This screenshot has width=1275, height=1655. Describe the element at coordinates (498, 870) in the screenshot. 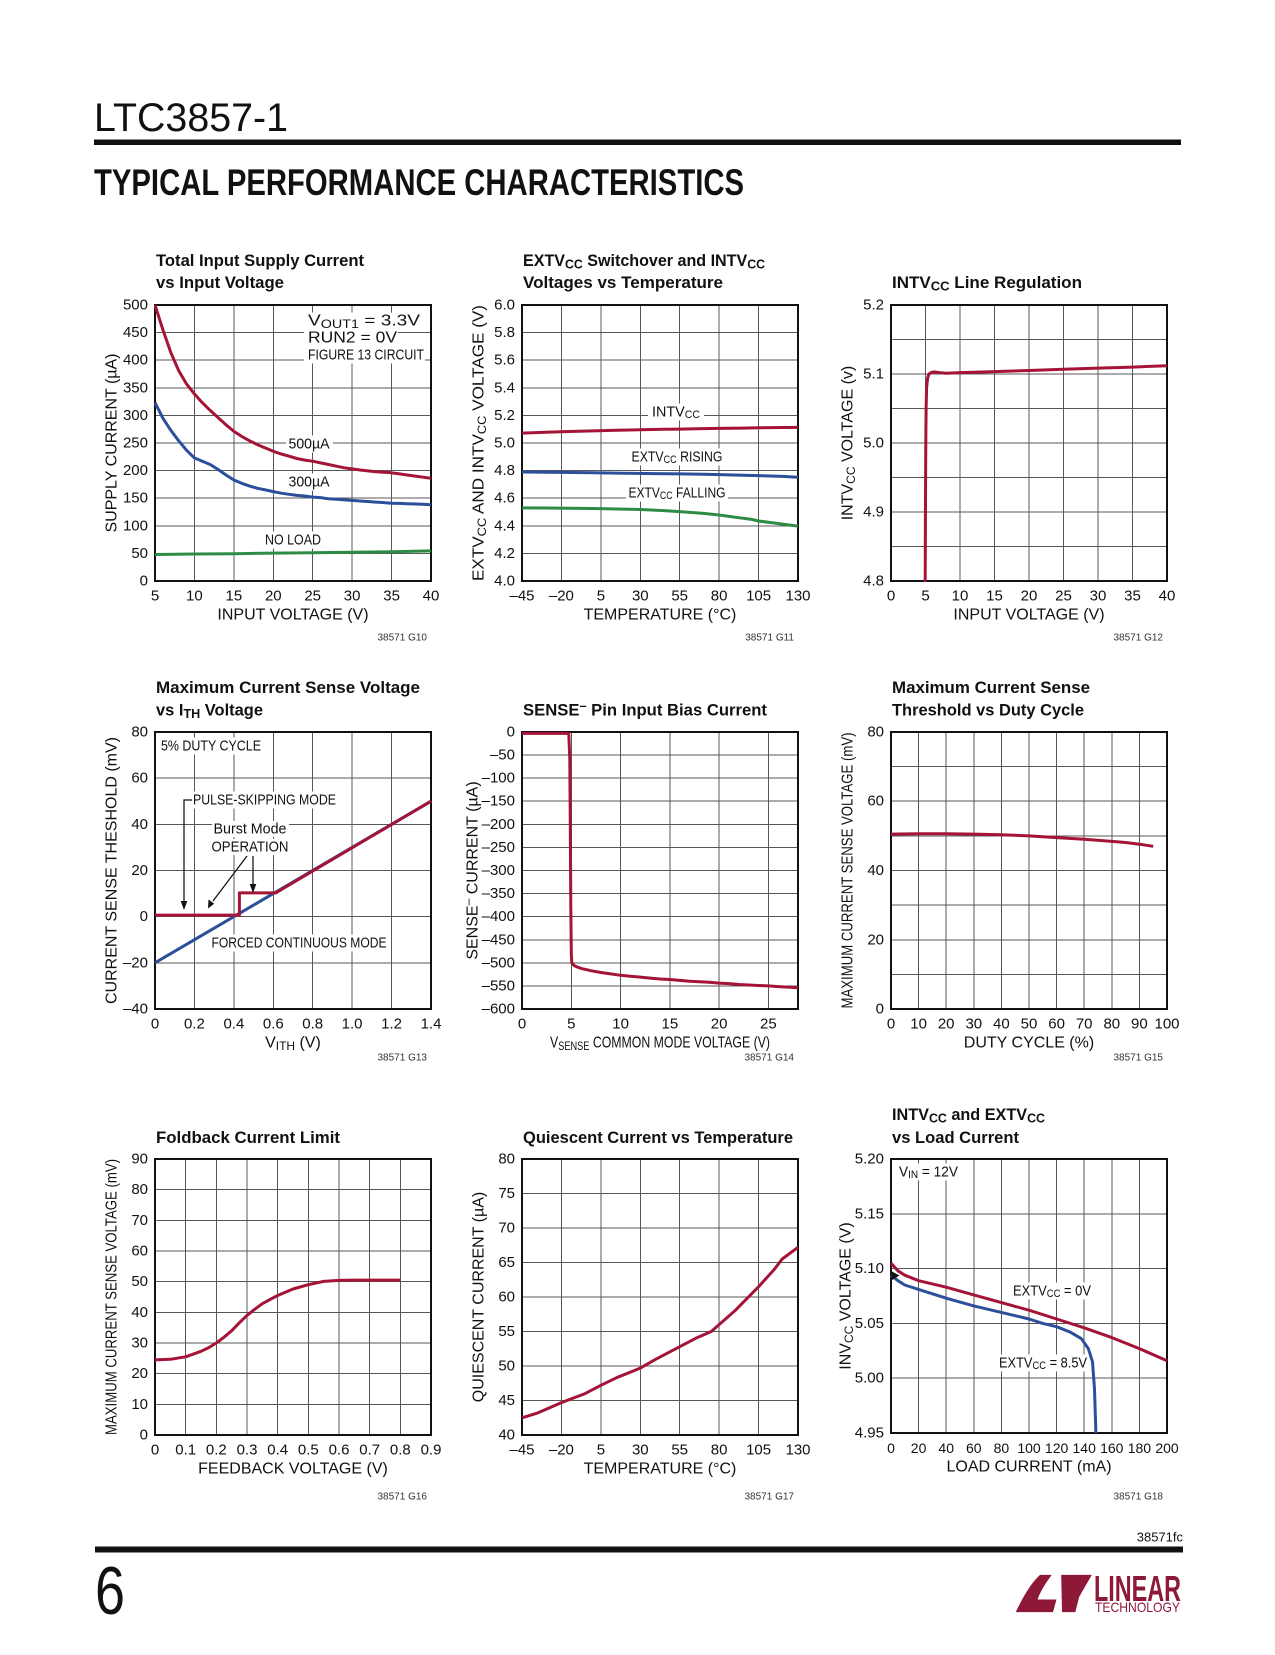

I see `svg-text: –300` at that location.